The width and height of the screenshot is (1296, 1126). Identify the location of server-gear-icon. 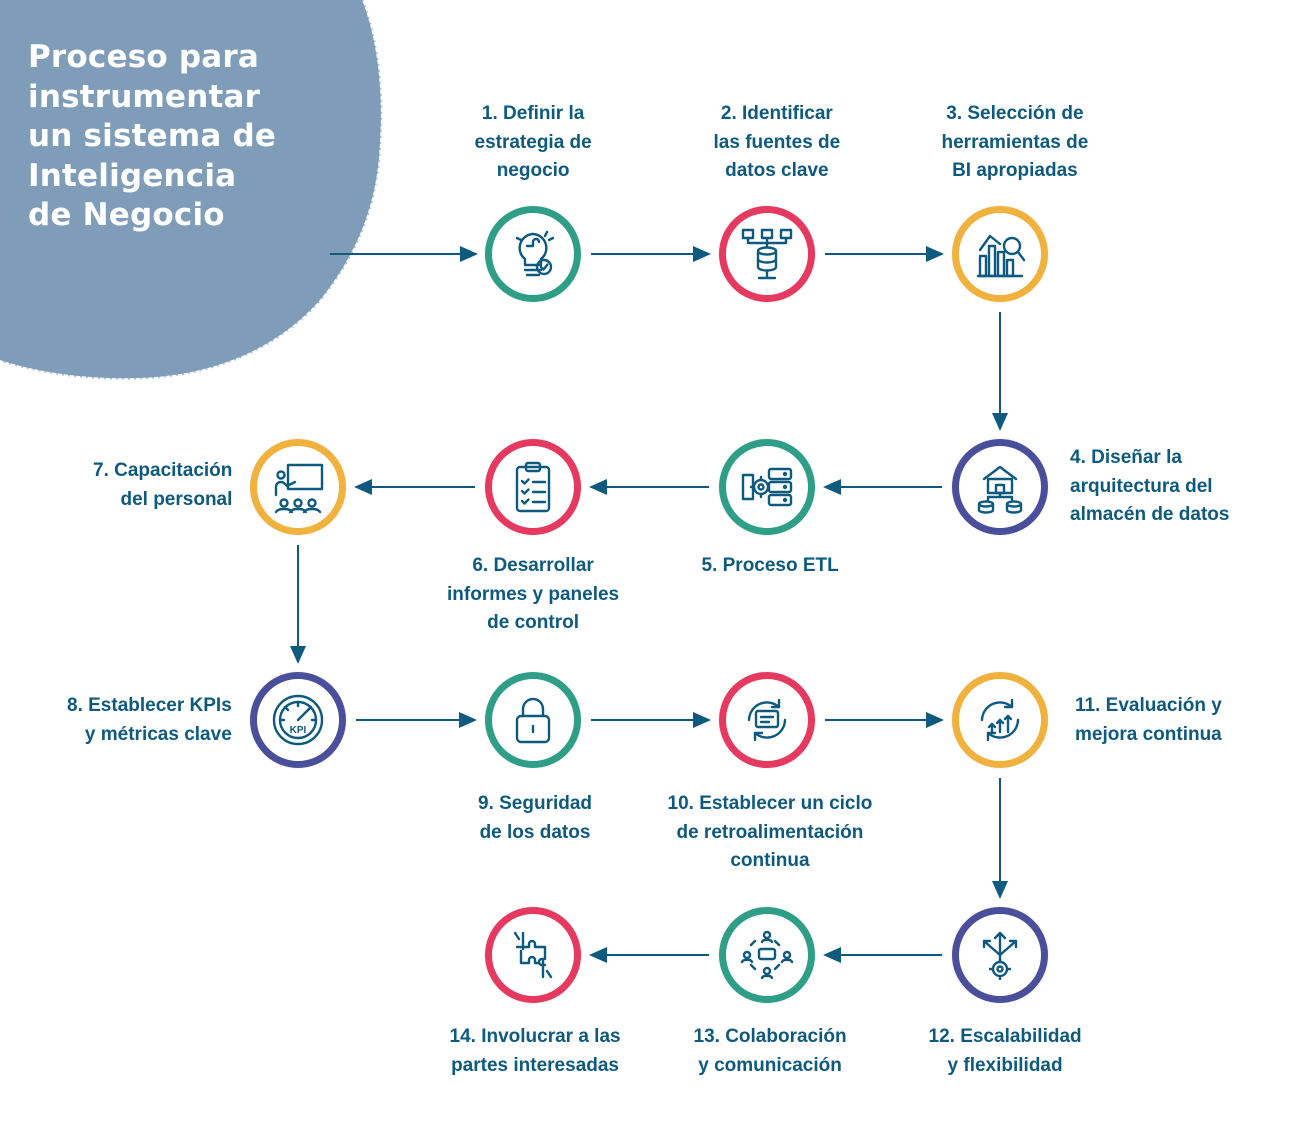
(767, 487).